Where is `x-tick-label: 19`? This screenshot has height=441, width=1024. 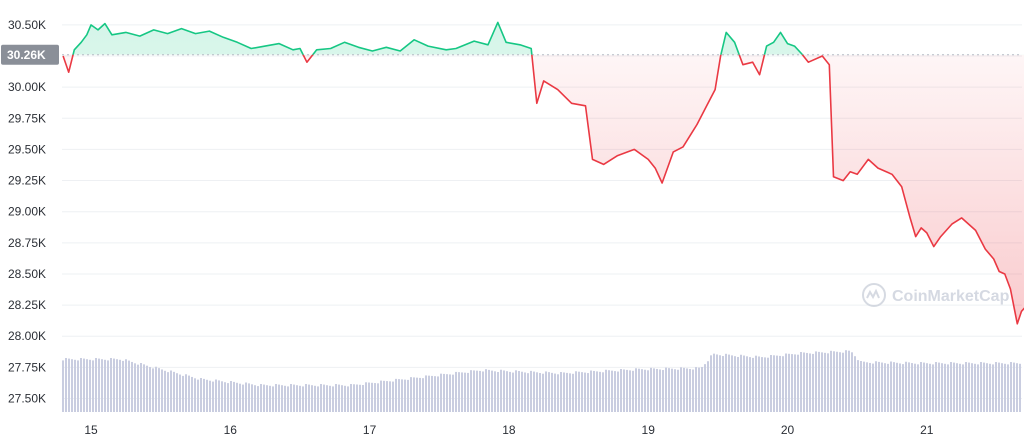 x-tick-label: 19 is located at coordinates (649, 430).